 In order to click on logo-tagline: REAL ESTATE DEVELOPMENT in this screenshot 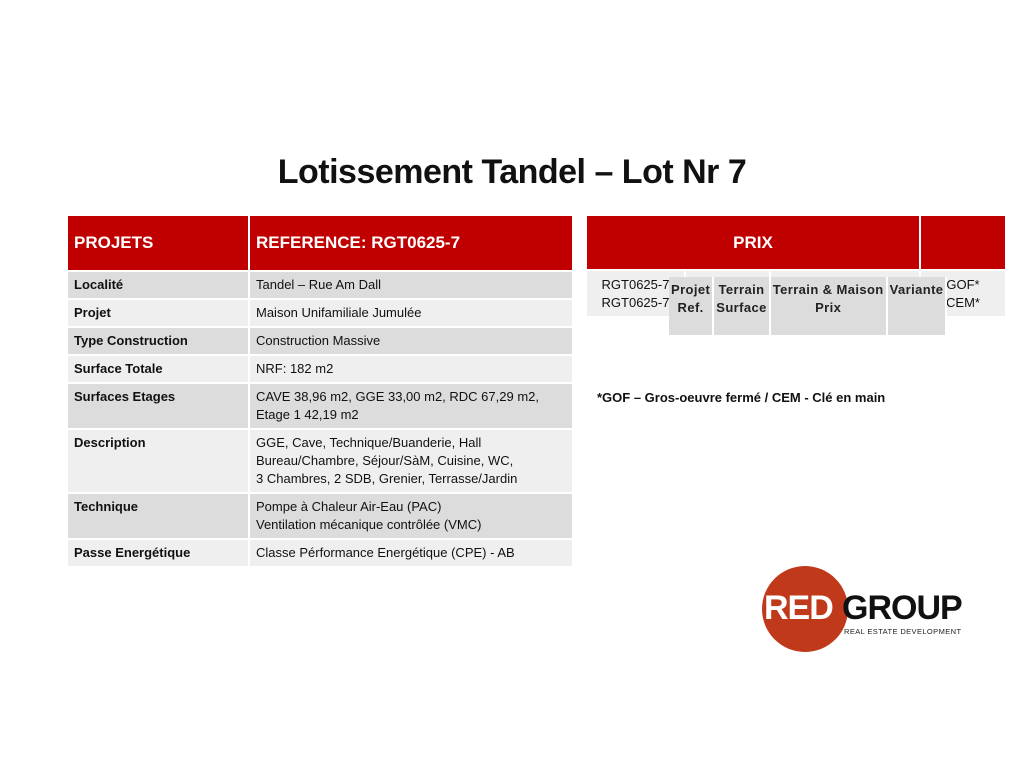, I will do `click(903, 631)`.